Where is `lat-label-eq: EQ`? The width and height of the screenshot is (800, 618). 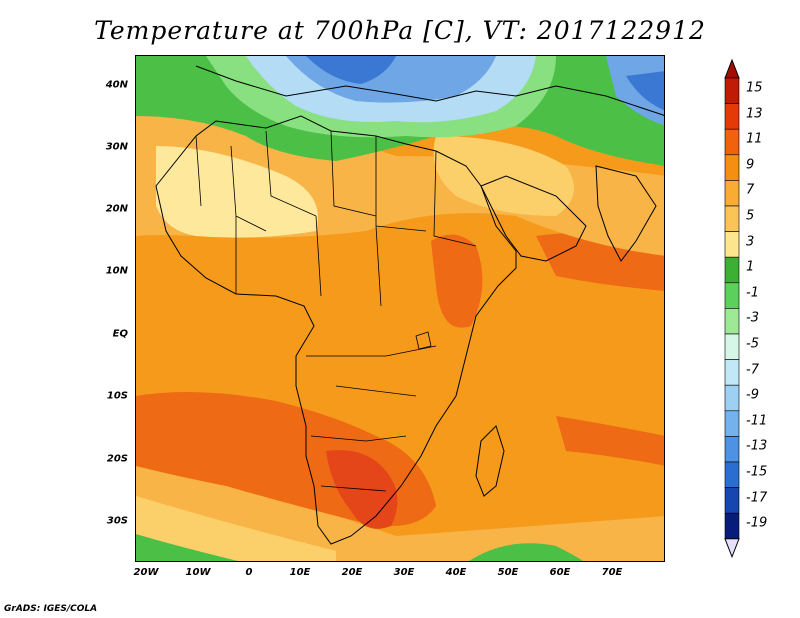 lat-label-eq: EQ is located at coordinates (120, 334).